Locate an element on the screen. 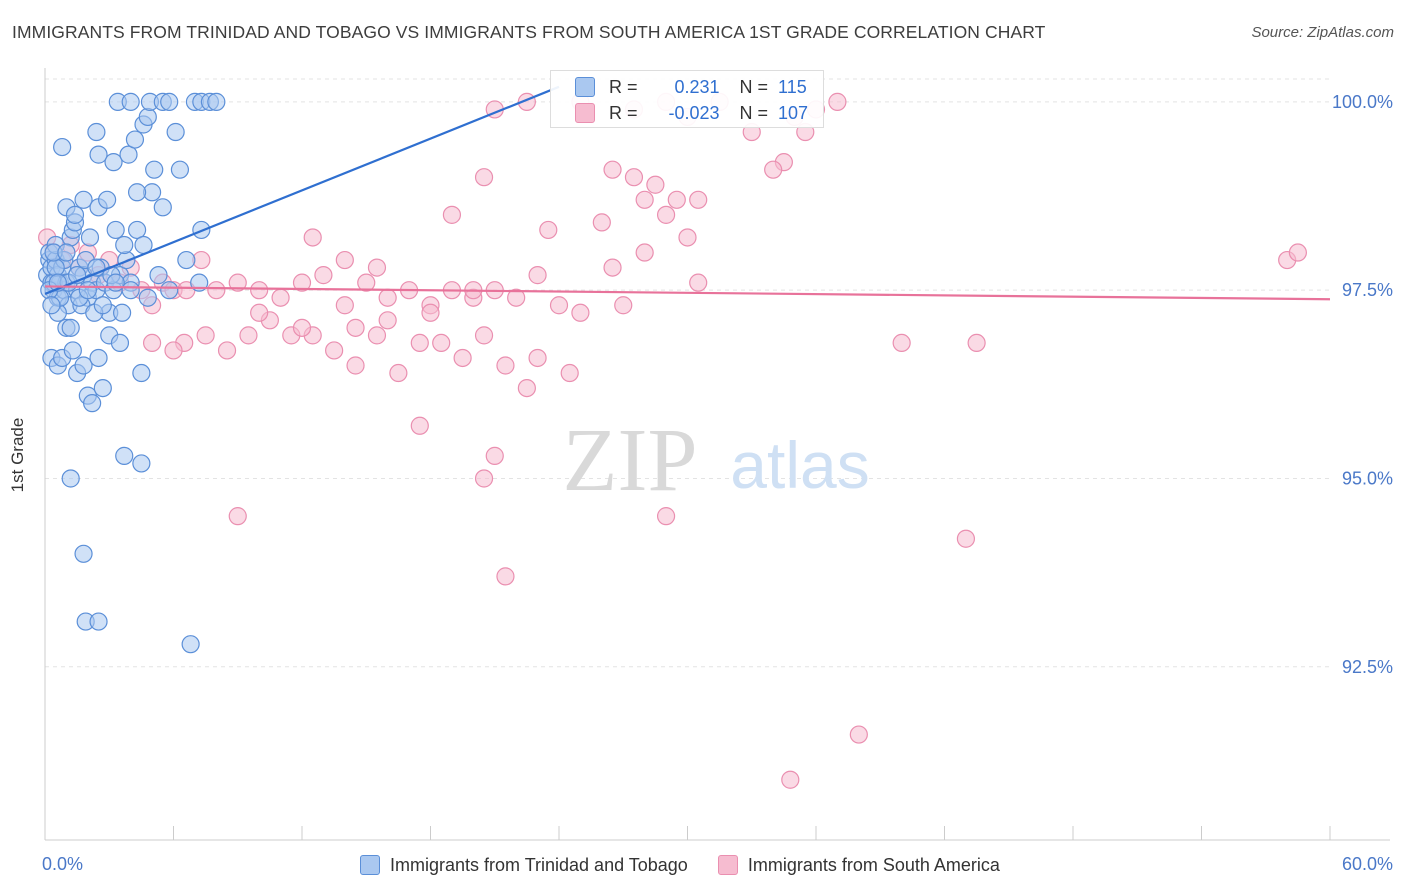  stats-swatch-blue is located at coordinates (585, 87).